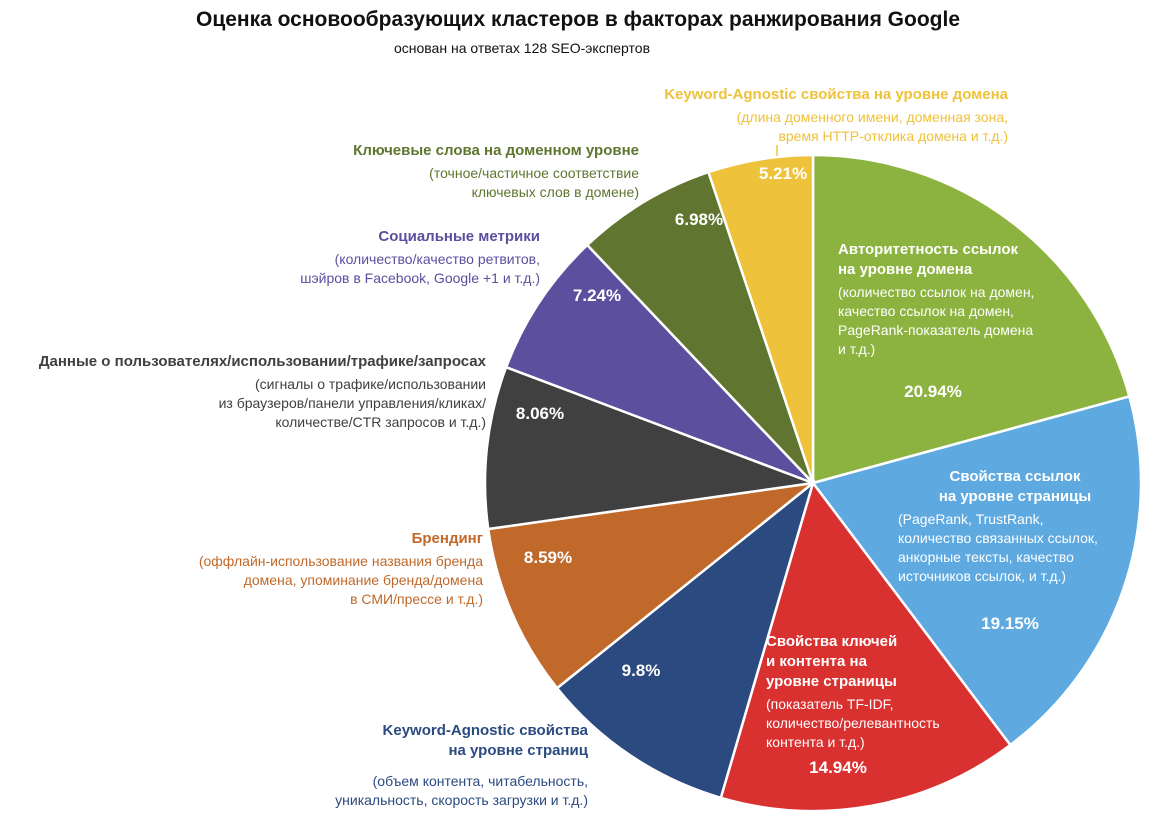  I want to click on slice-description-label: источников ссылок, и т.д.), so click(982, 576).